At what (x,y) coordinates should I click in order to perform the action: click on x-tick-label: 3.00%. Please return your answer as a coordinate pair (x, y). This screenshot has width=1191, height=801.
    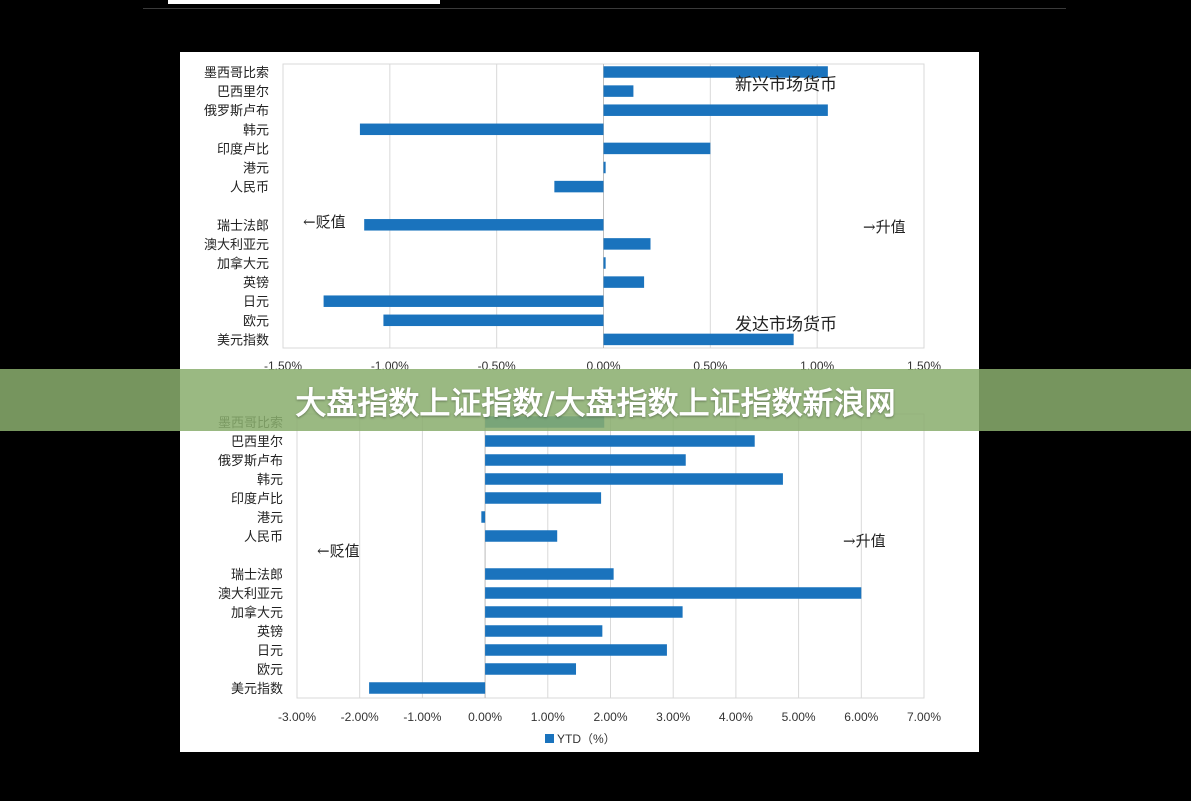
    Looking at the image, I should click on (673, 717).